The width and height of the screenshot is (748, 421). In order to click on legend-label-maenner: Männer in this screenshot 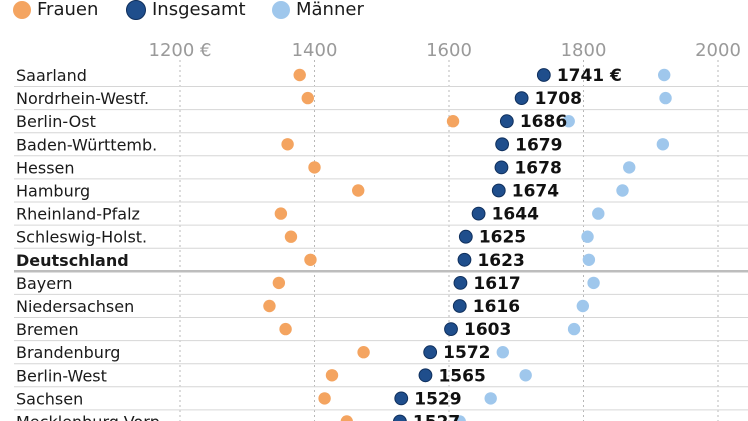, I will do `click(330, 10)`.